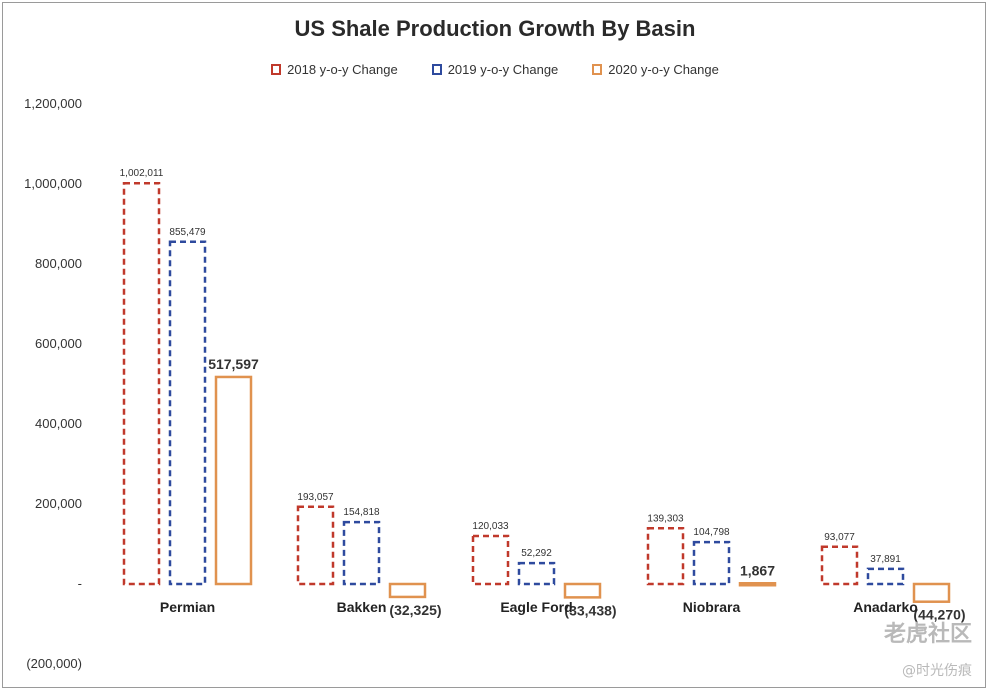 The image size is (990, 694). I want to click on y-tick-label: 200,000, so click(58, 503).